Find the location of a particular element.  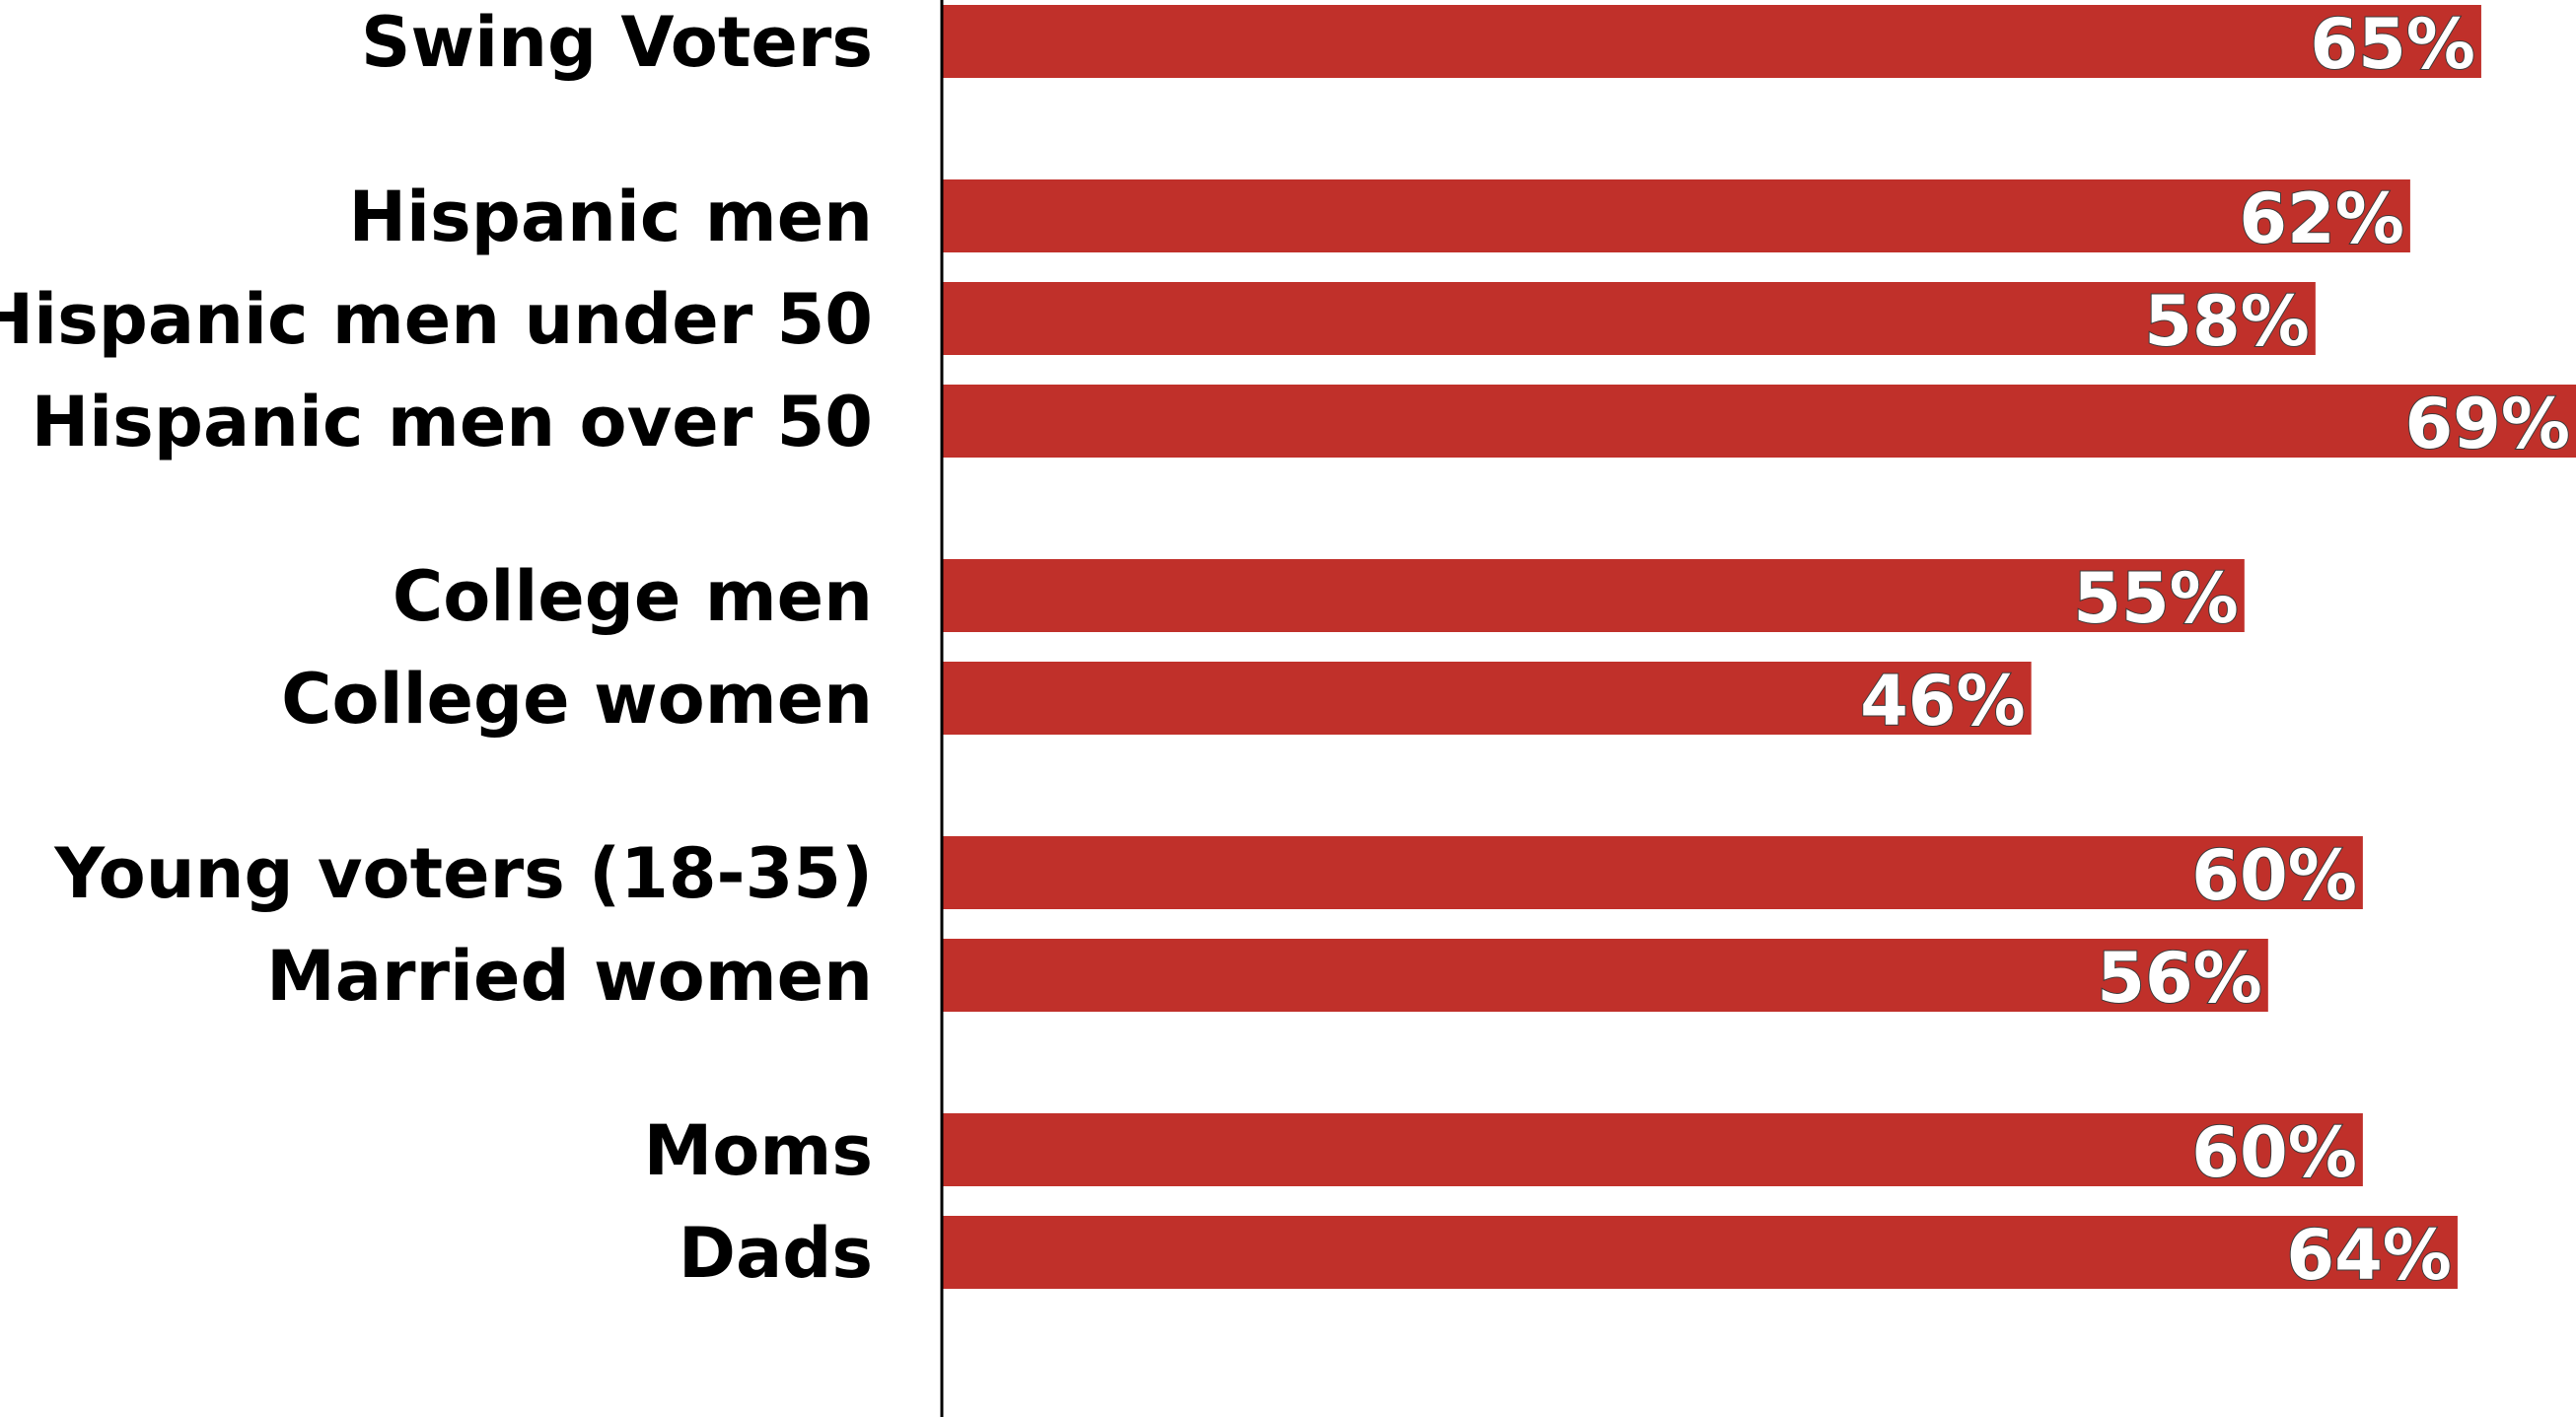

value-label-3: 69% is located at coordinates (2487, 424).